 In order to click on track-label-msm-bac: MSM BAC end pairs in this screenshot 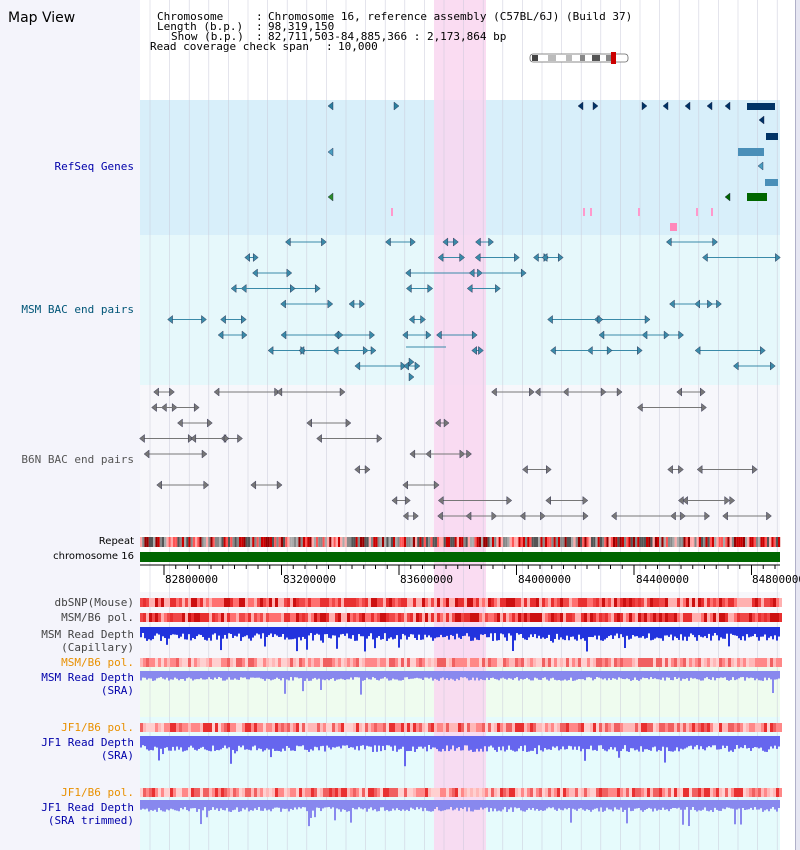, I will do `click(77, 309)`.